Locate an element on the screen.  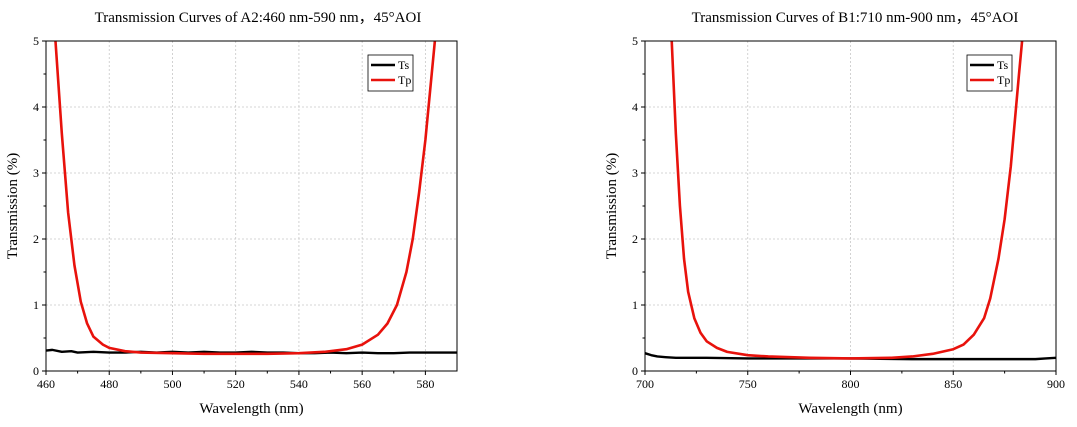
x-tick-label: 800 is located at coordinates (851, 384).